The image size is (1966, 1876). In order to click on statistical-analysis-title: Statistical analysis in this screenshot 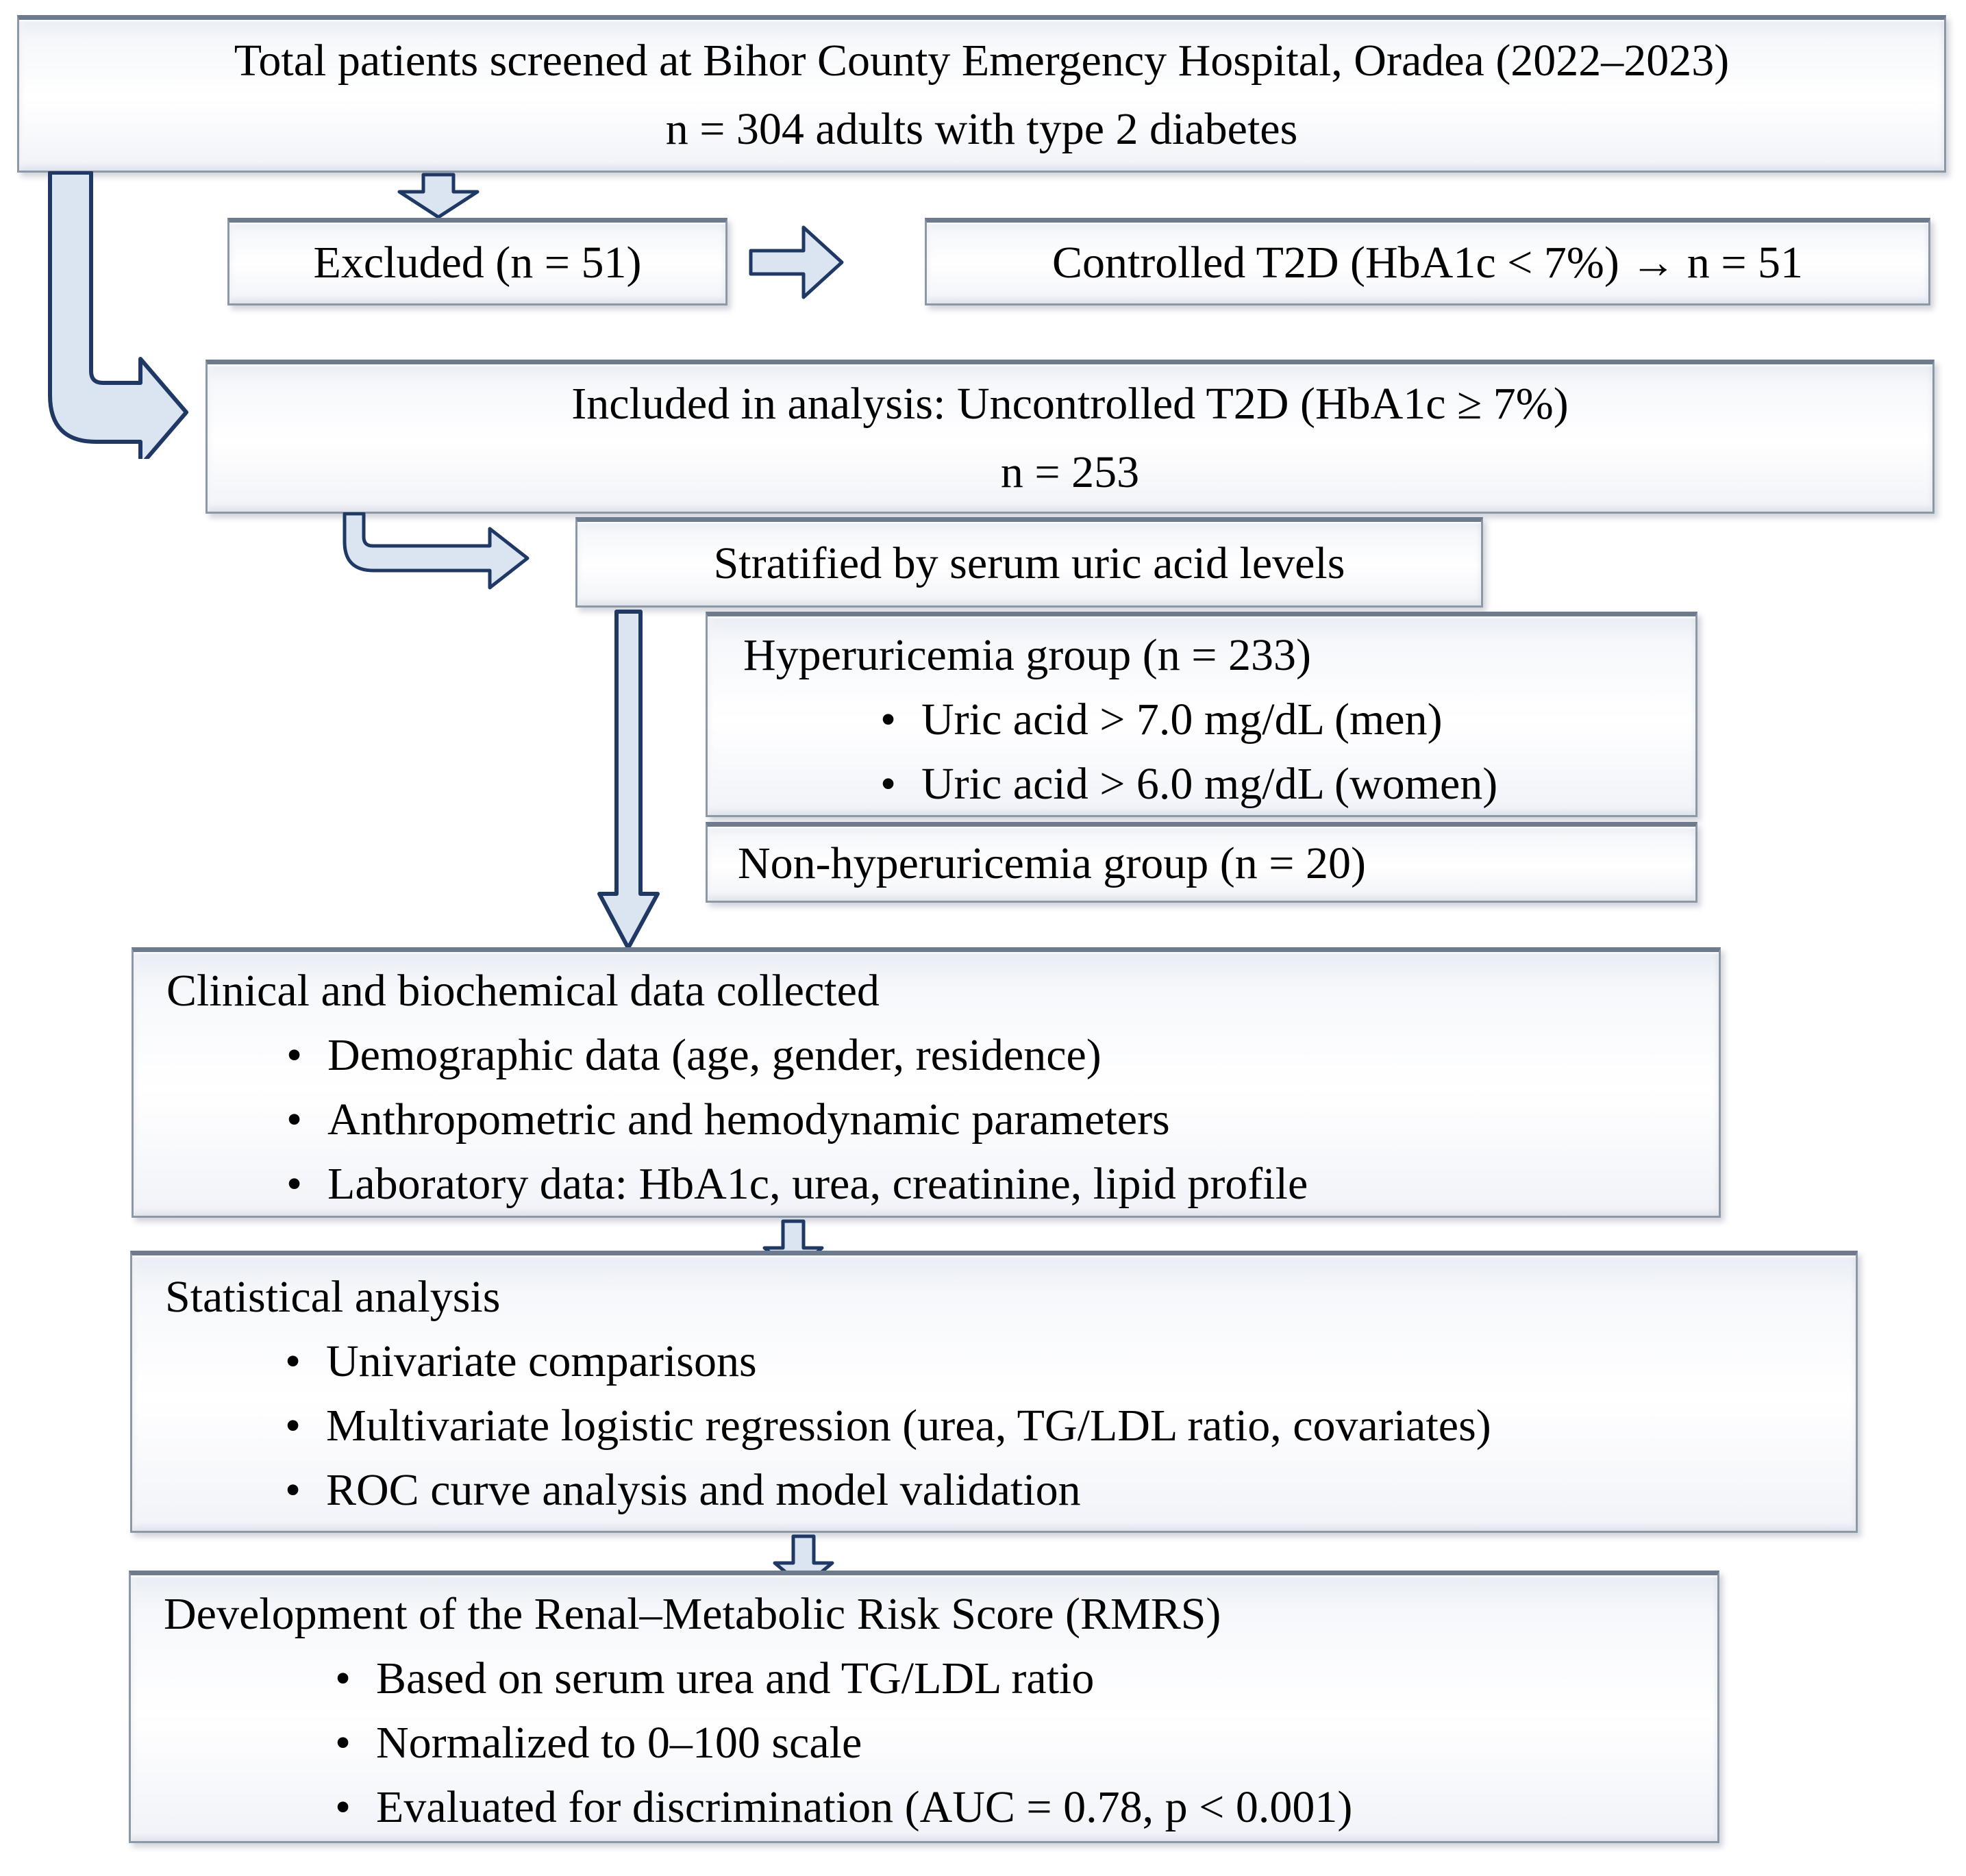, I will do `click(333, 1297)`.